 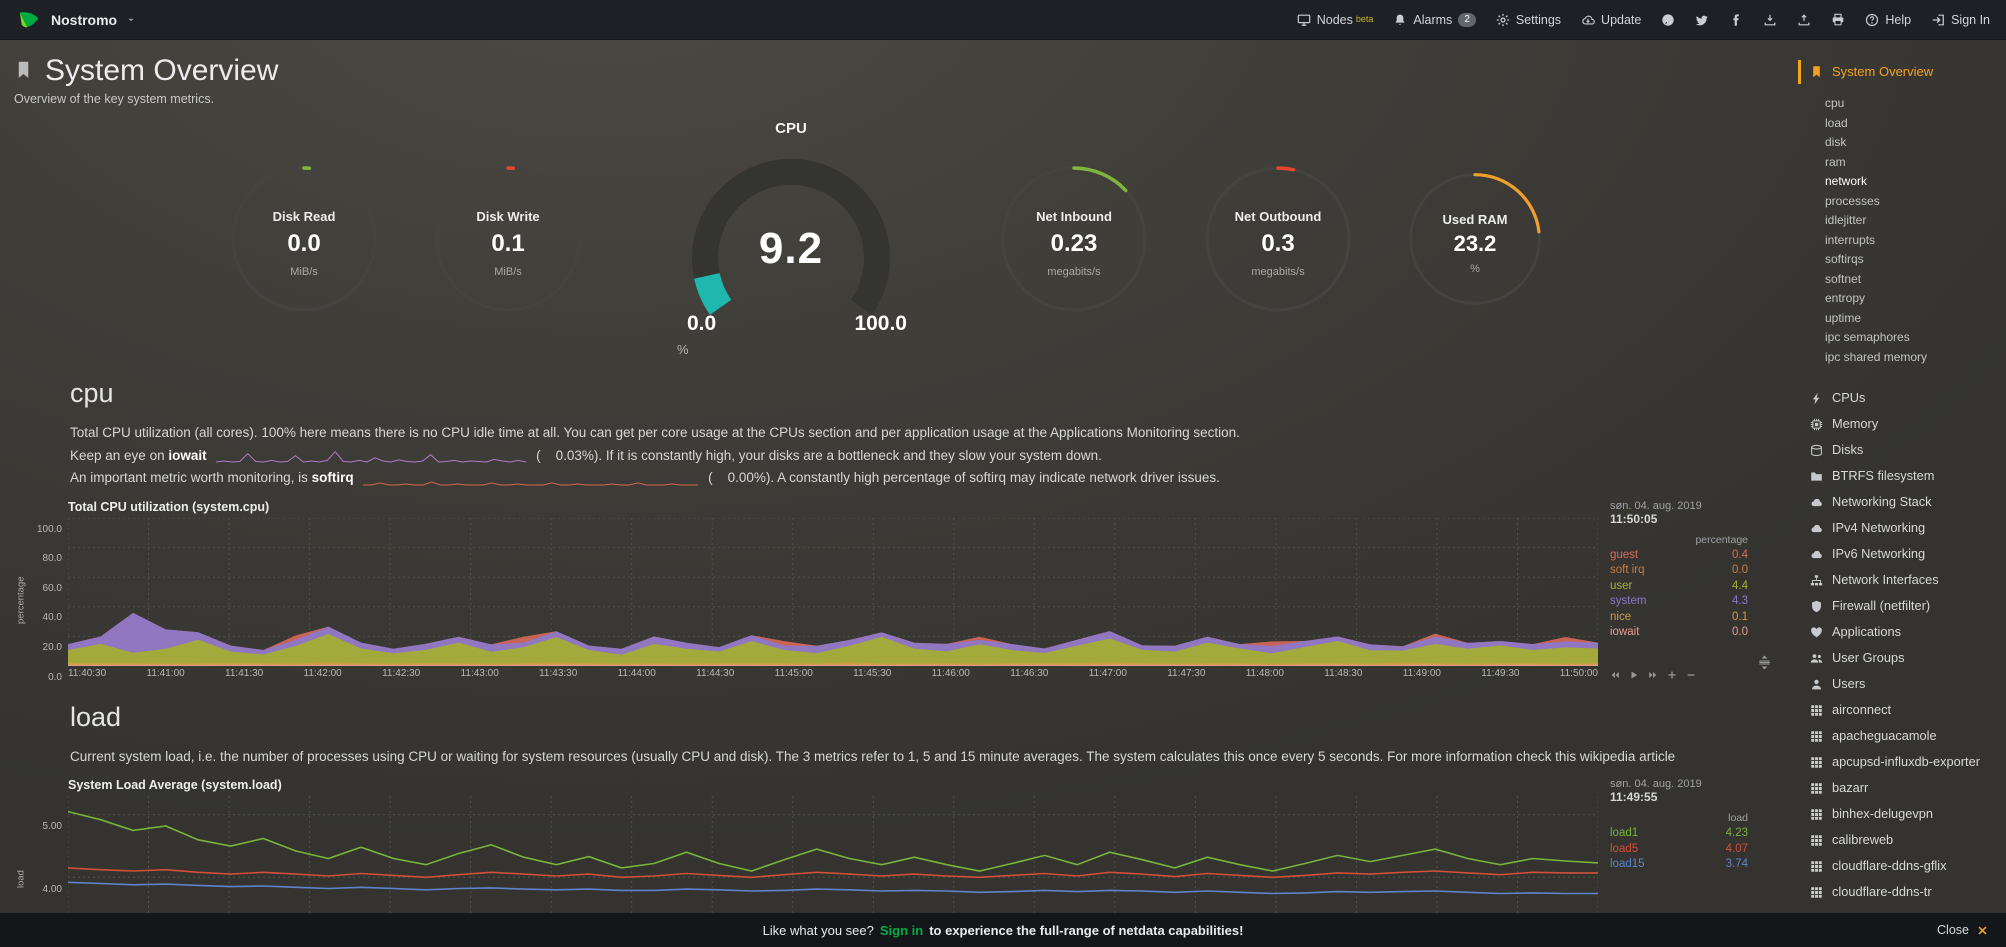 What do you see at coordinates (1844, 259) in the screenshot?
I see `sidebar-item-softirqs: softirqs` at bounding box center [1844, 259].